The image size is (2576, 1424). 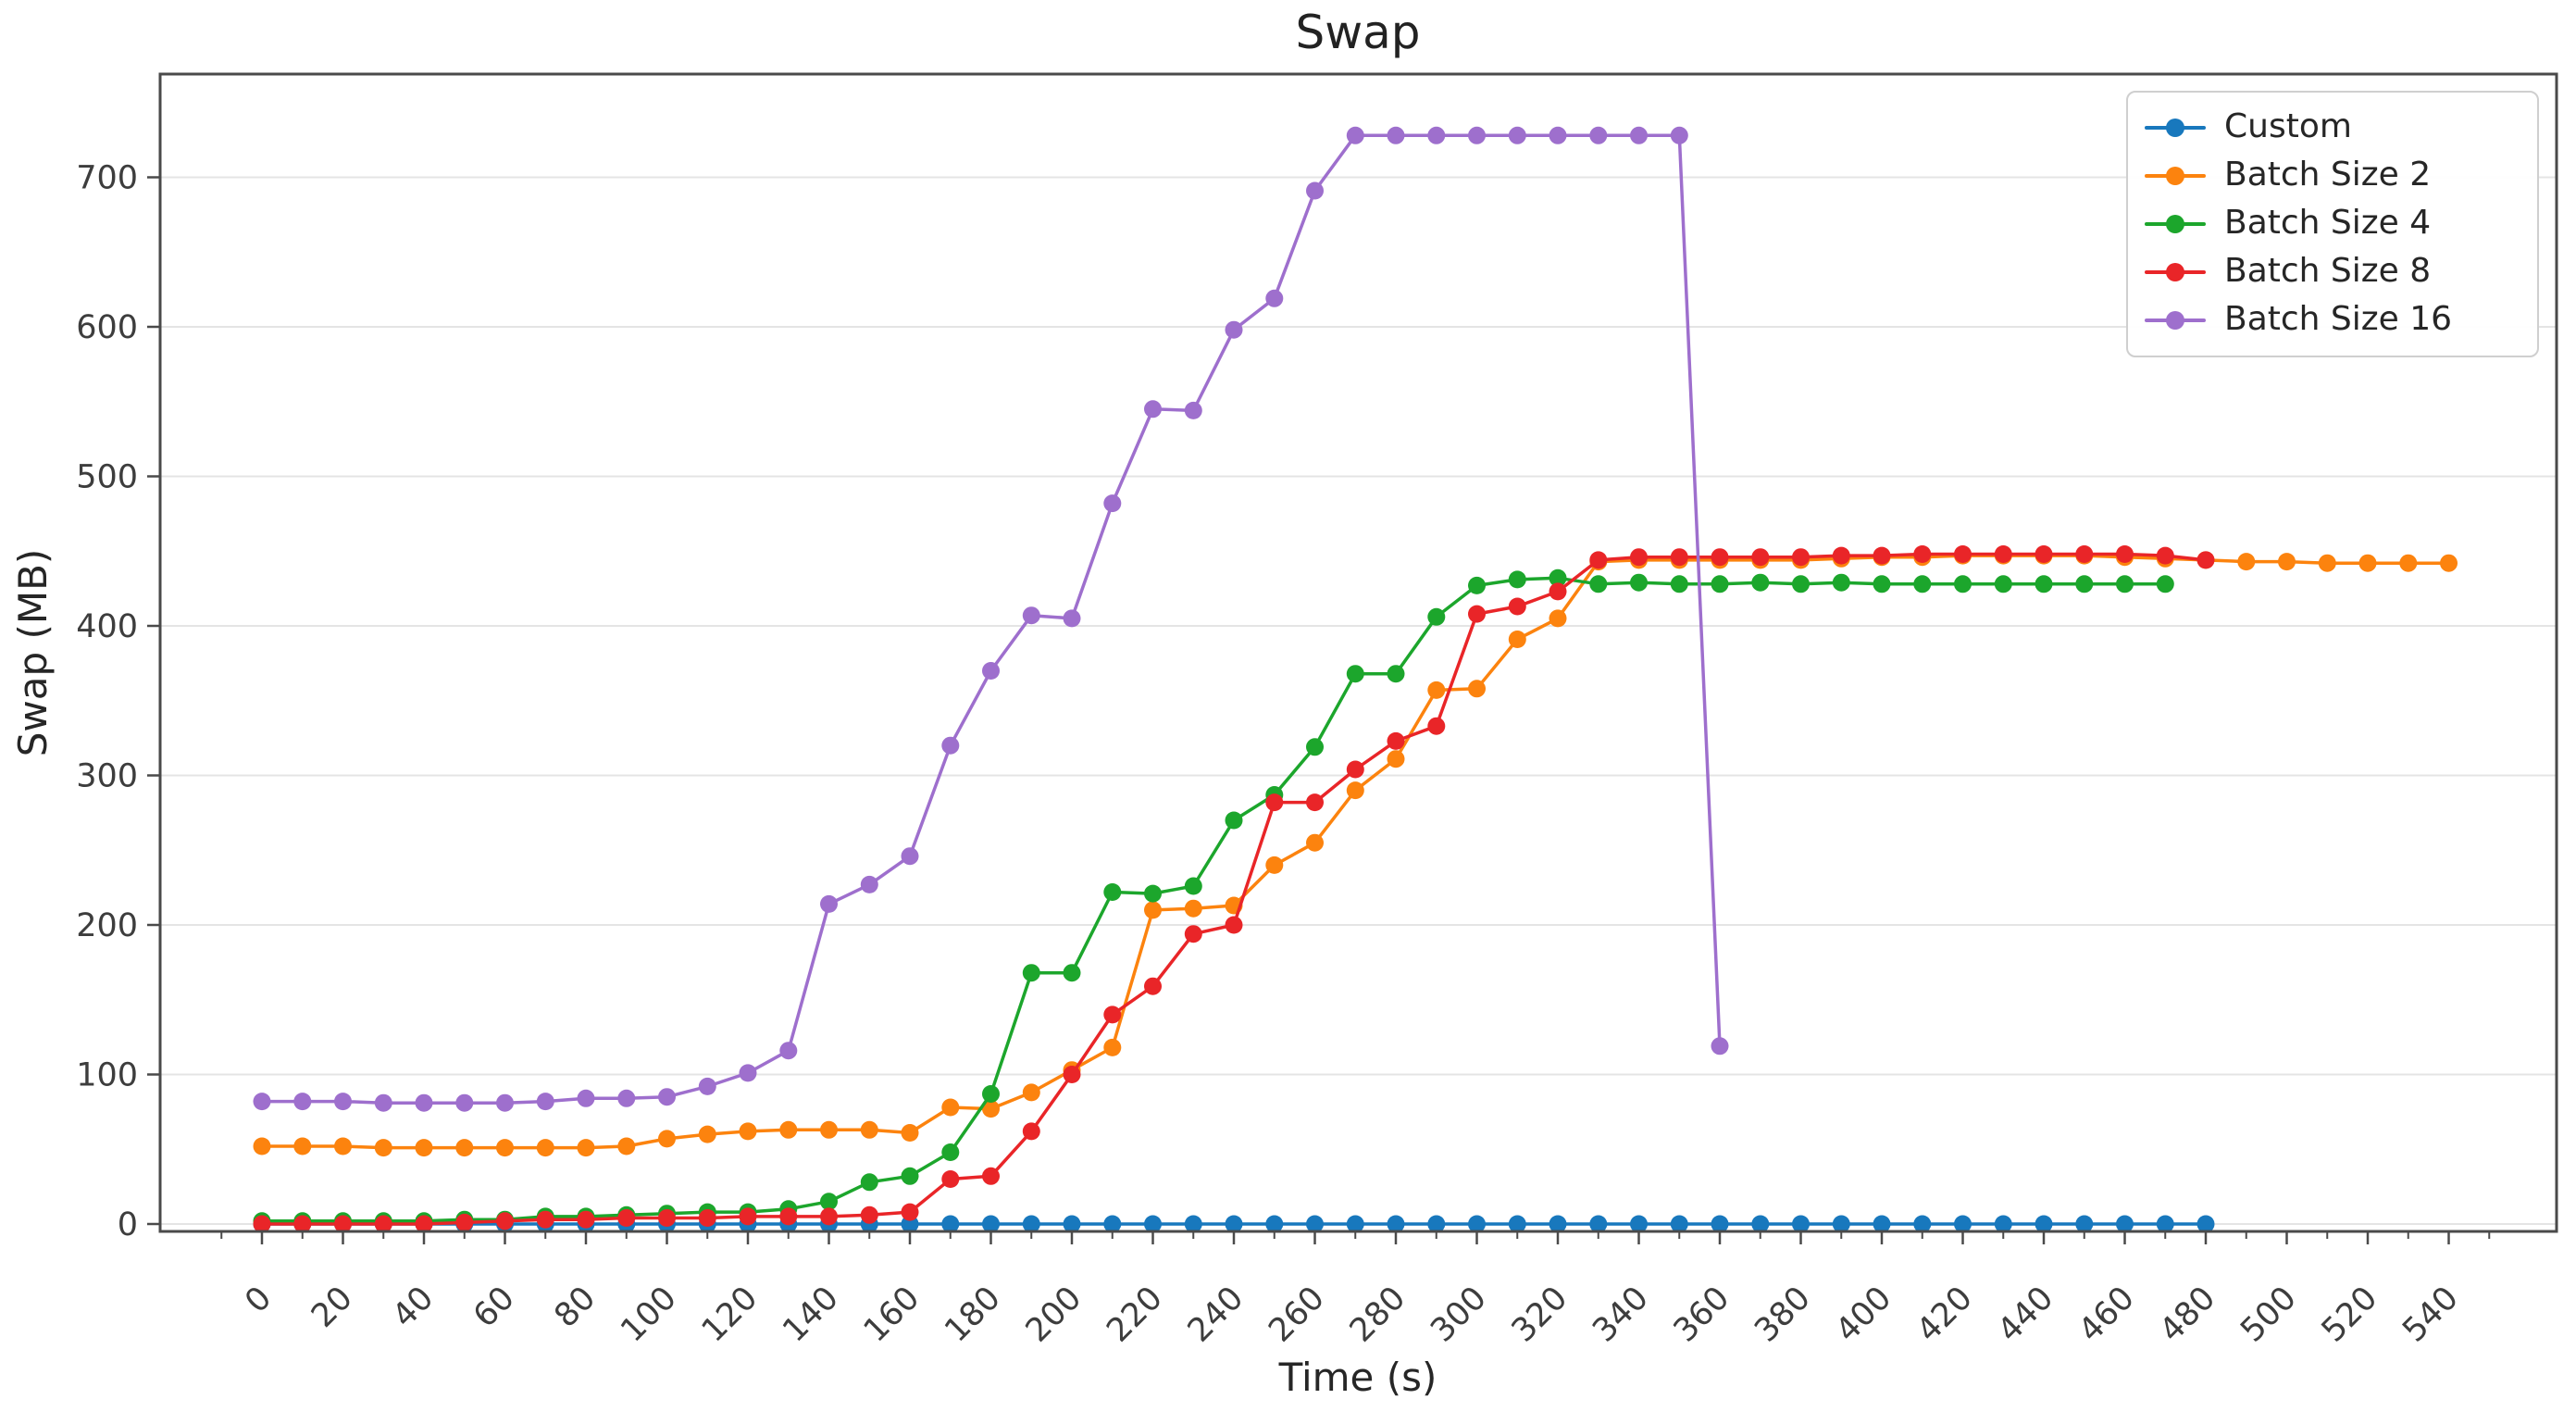 What do you see at coordinates (1945, 1315) in the screenshot?
I see `x-tick-label-420: 420` at bounding box center [1945, 1315].